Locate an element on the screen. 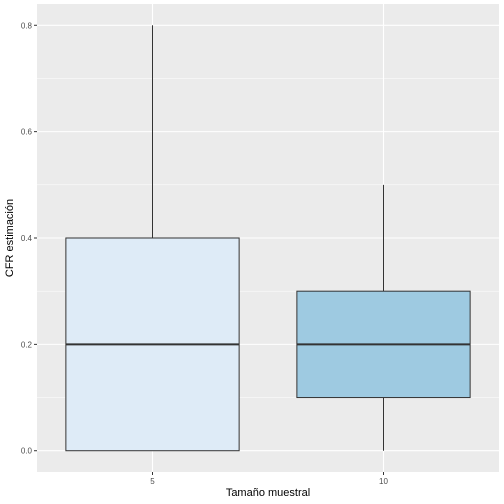 The height and width of the screenshot is (504, 504). y-axis-ticks: 0.0 0.2 0.4 0.6 0.8 is located at coordinates (29, 238).